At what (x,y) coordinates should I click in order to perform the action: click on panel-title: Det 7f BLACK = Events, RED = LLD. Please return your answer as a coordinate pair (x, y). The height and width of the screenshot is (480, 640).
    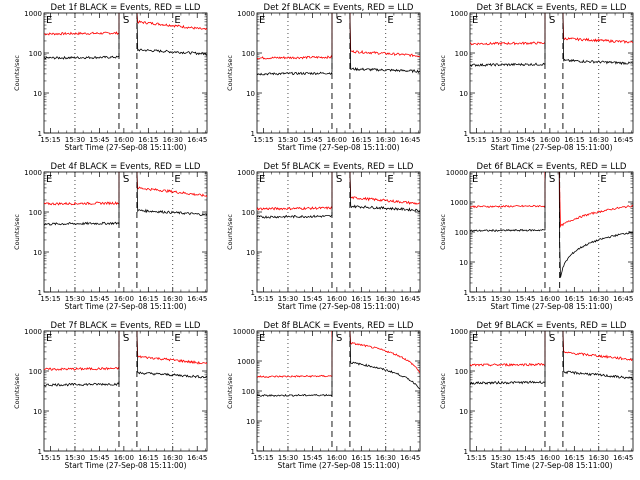
    Looking at the image, I should click on (126, 326).